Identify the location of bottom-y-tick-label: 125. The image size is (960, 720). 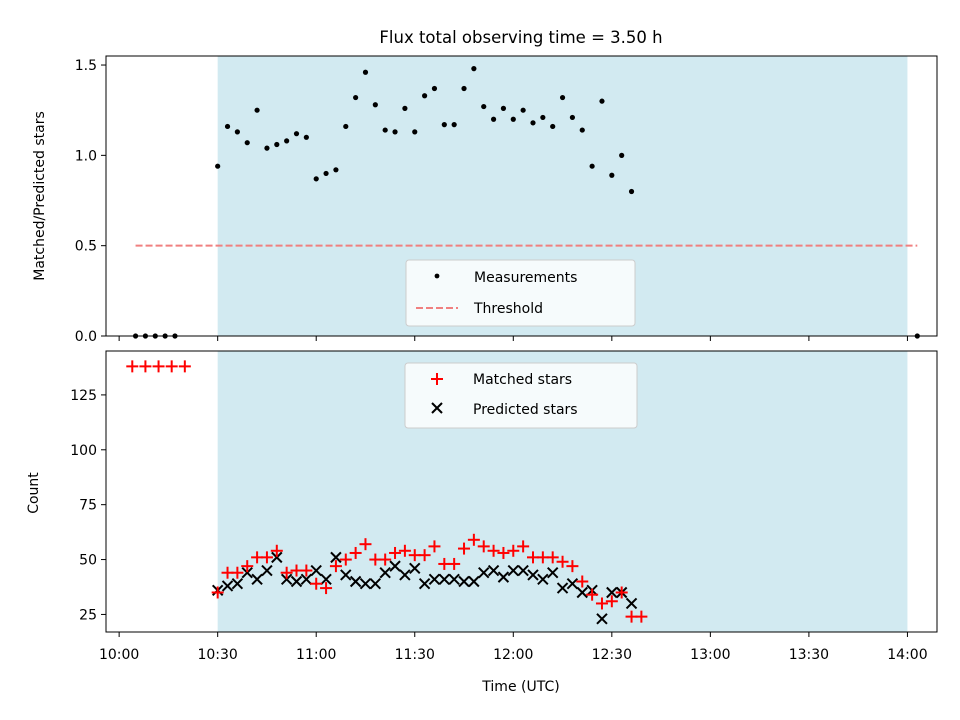
(83, 396).